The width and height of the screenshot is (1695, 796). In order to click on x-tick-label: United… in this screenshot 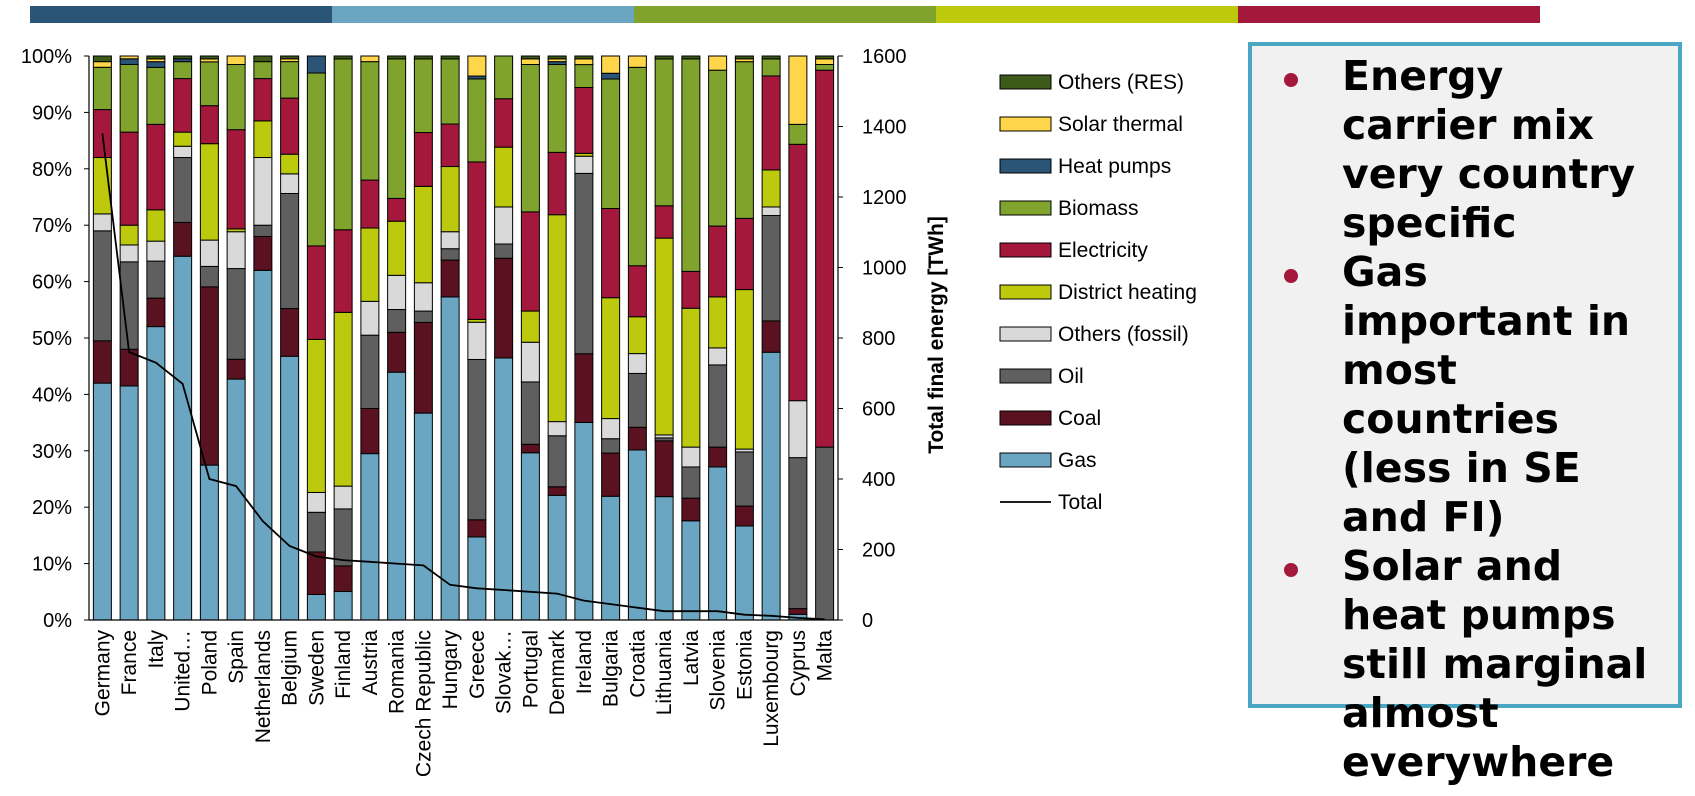, I will do `click(183, 671)`.